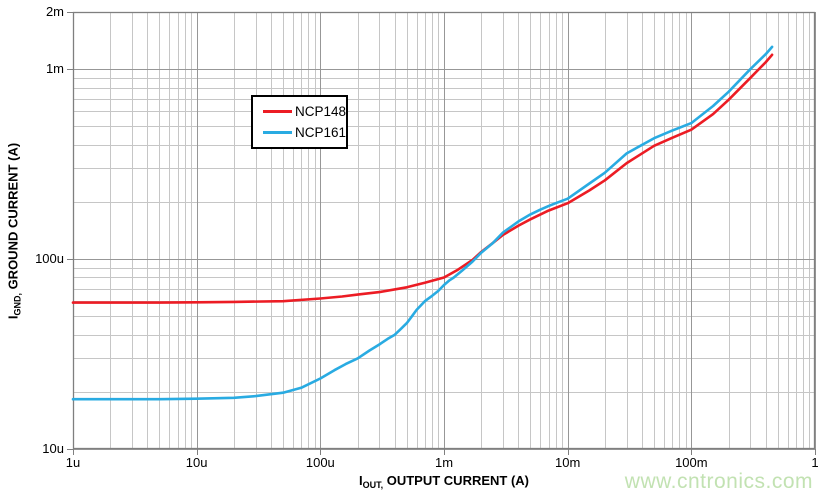 This screenshot has height=497, width=827. What do you see at coordinates (299, 122) in the screenshot?
I see `legend: NCP148 NCP161` at bounding box center [299, 122].